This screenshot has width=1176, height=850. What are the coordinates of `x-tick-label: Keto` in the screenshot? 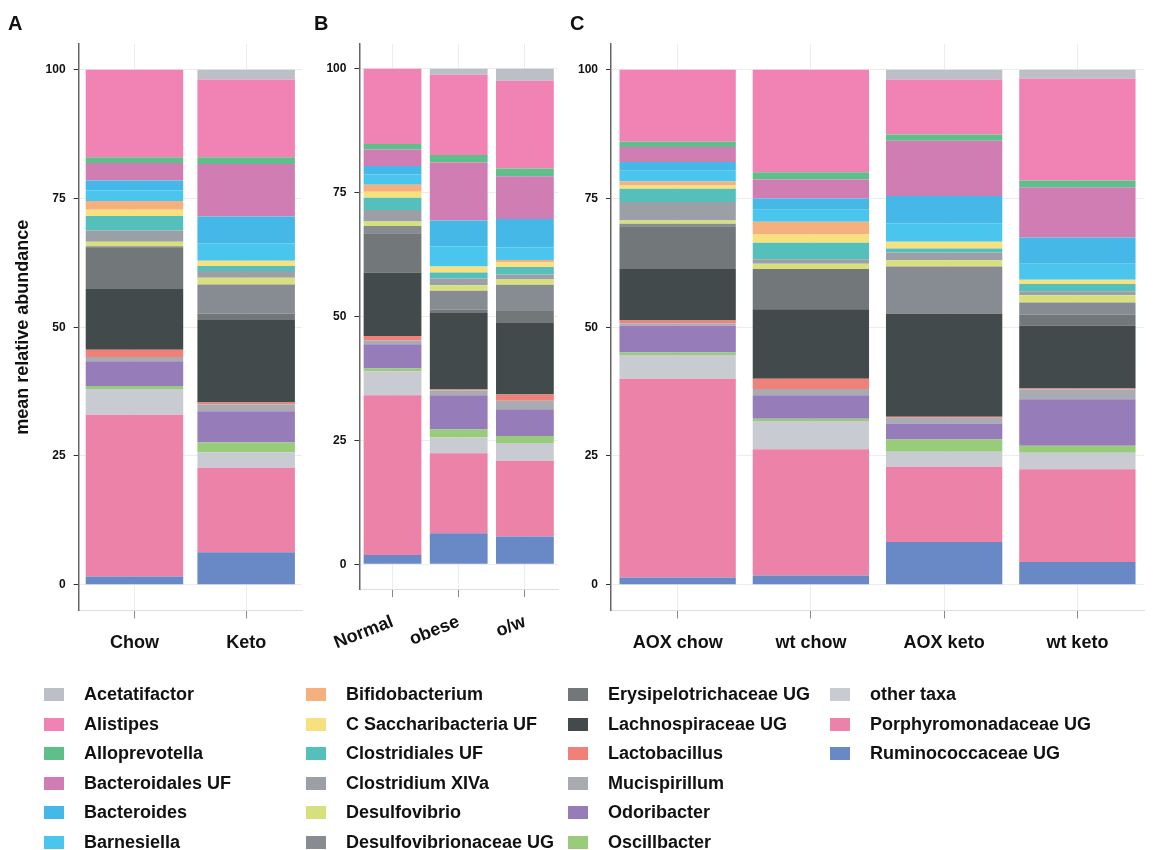 It's located at (246, 642).